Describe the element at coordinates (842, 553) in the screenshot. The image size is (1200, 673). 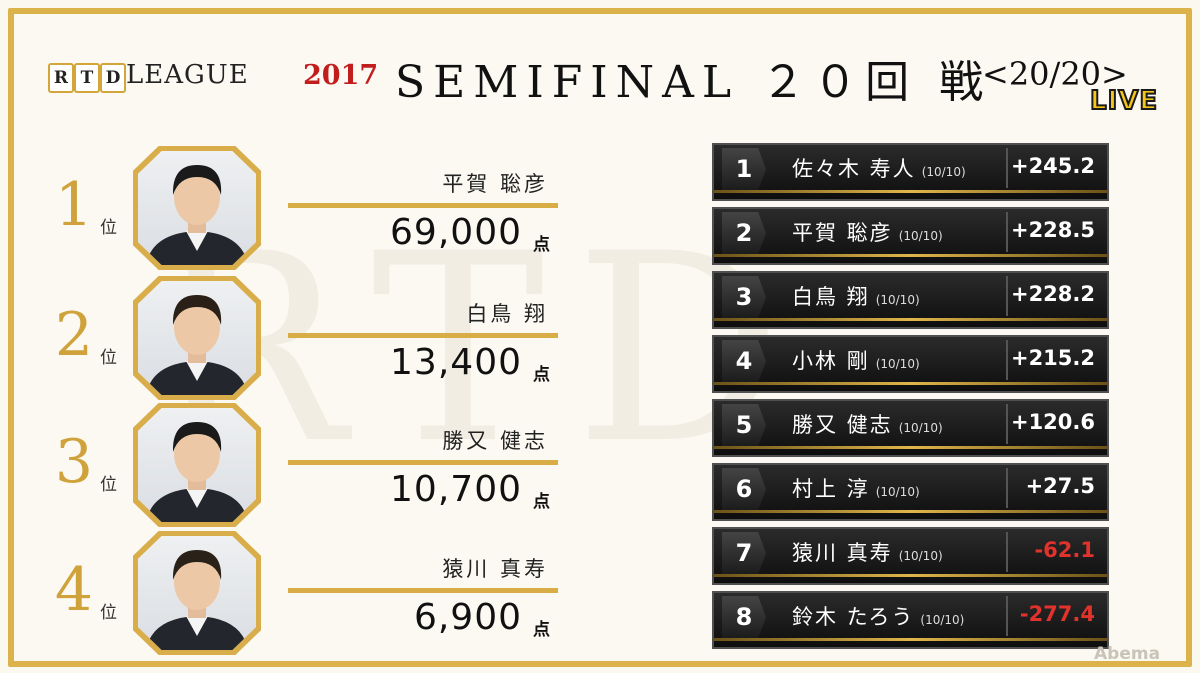
I see `standings-player-name: 猿川 真寿` at that location.